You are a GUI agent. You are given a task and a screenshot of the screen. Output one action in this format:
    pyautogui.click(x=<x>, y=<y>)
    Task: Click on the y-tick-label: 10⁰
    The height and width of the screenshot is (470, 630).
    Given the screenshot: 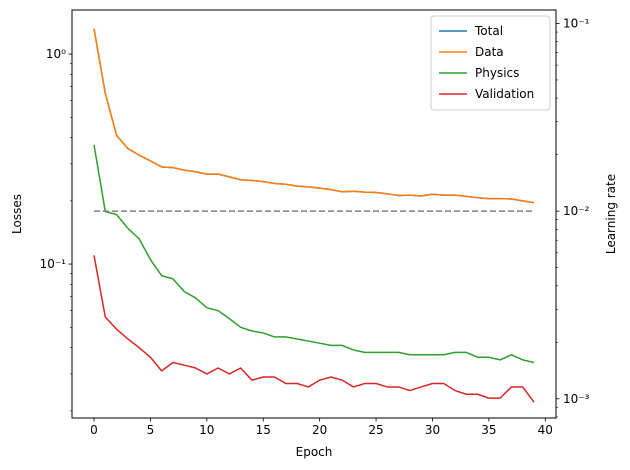 What is the action you would take?
    pyautogui.click(x=56, y=54)
    